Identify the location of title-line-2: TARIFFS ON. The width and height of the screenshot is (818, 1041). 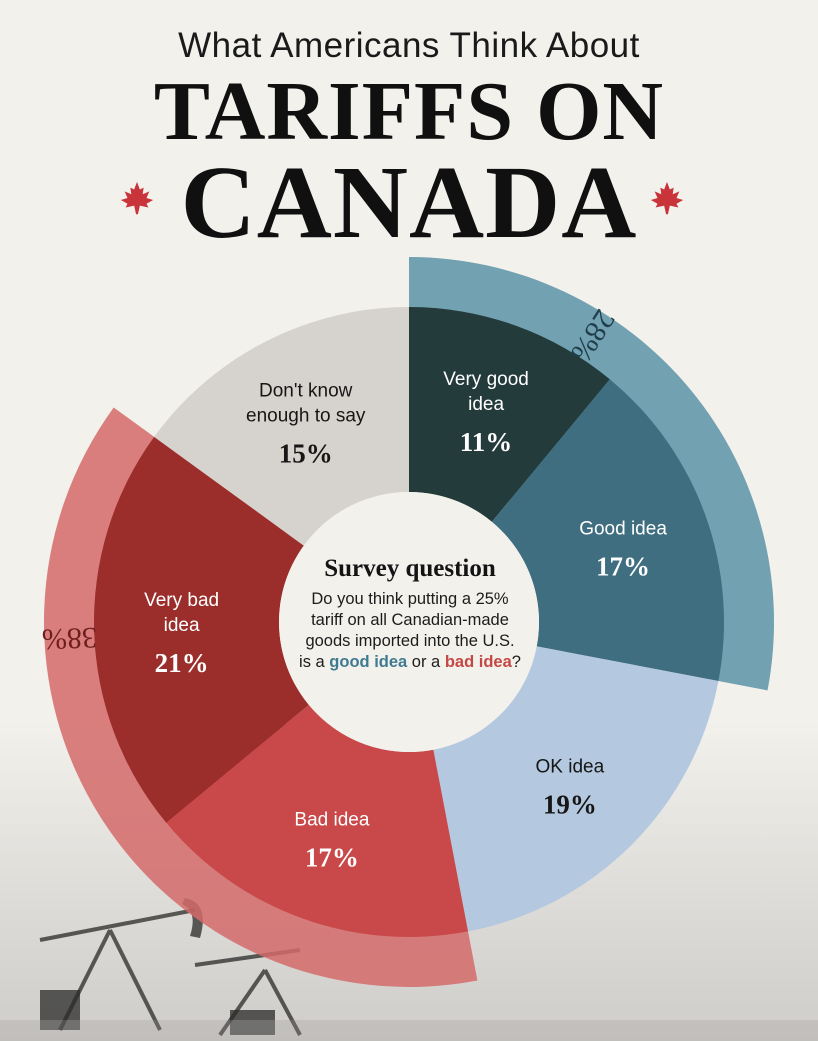
(409, 111).